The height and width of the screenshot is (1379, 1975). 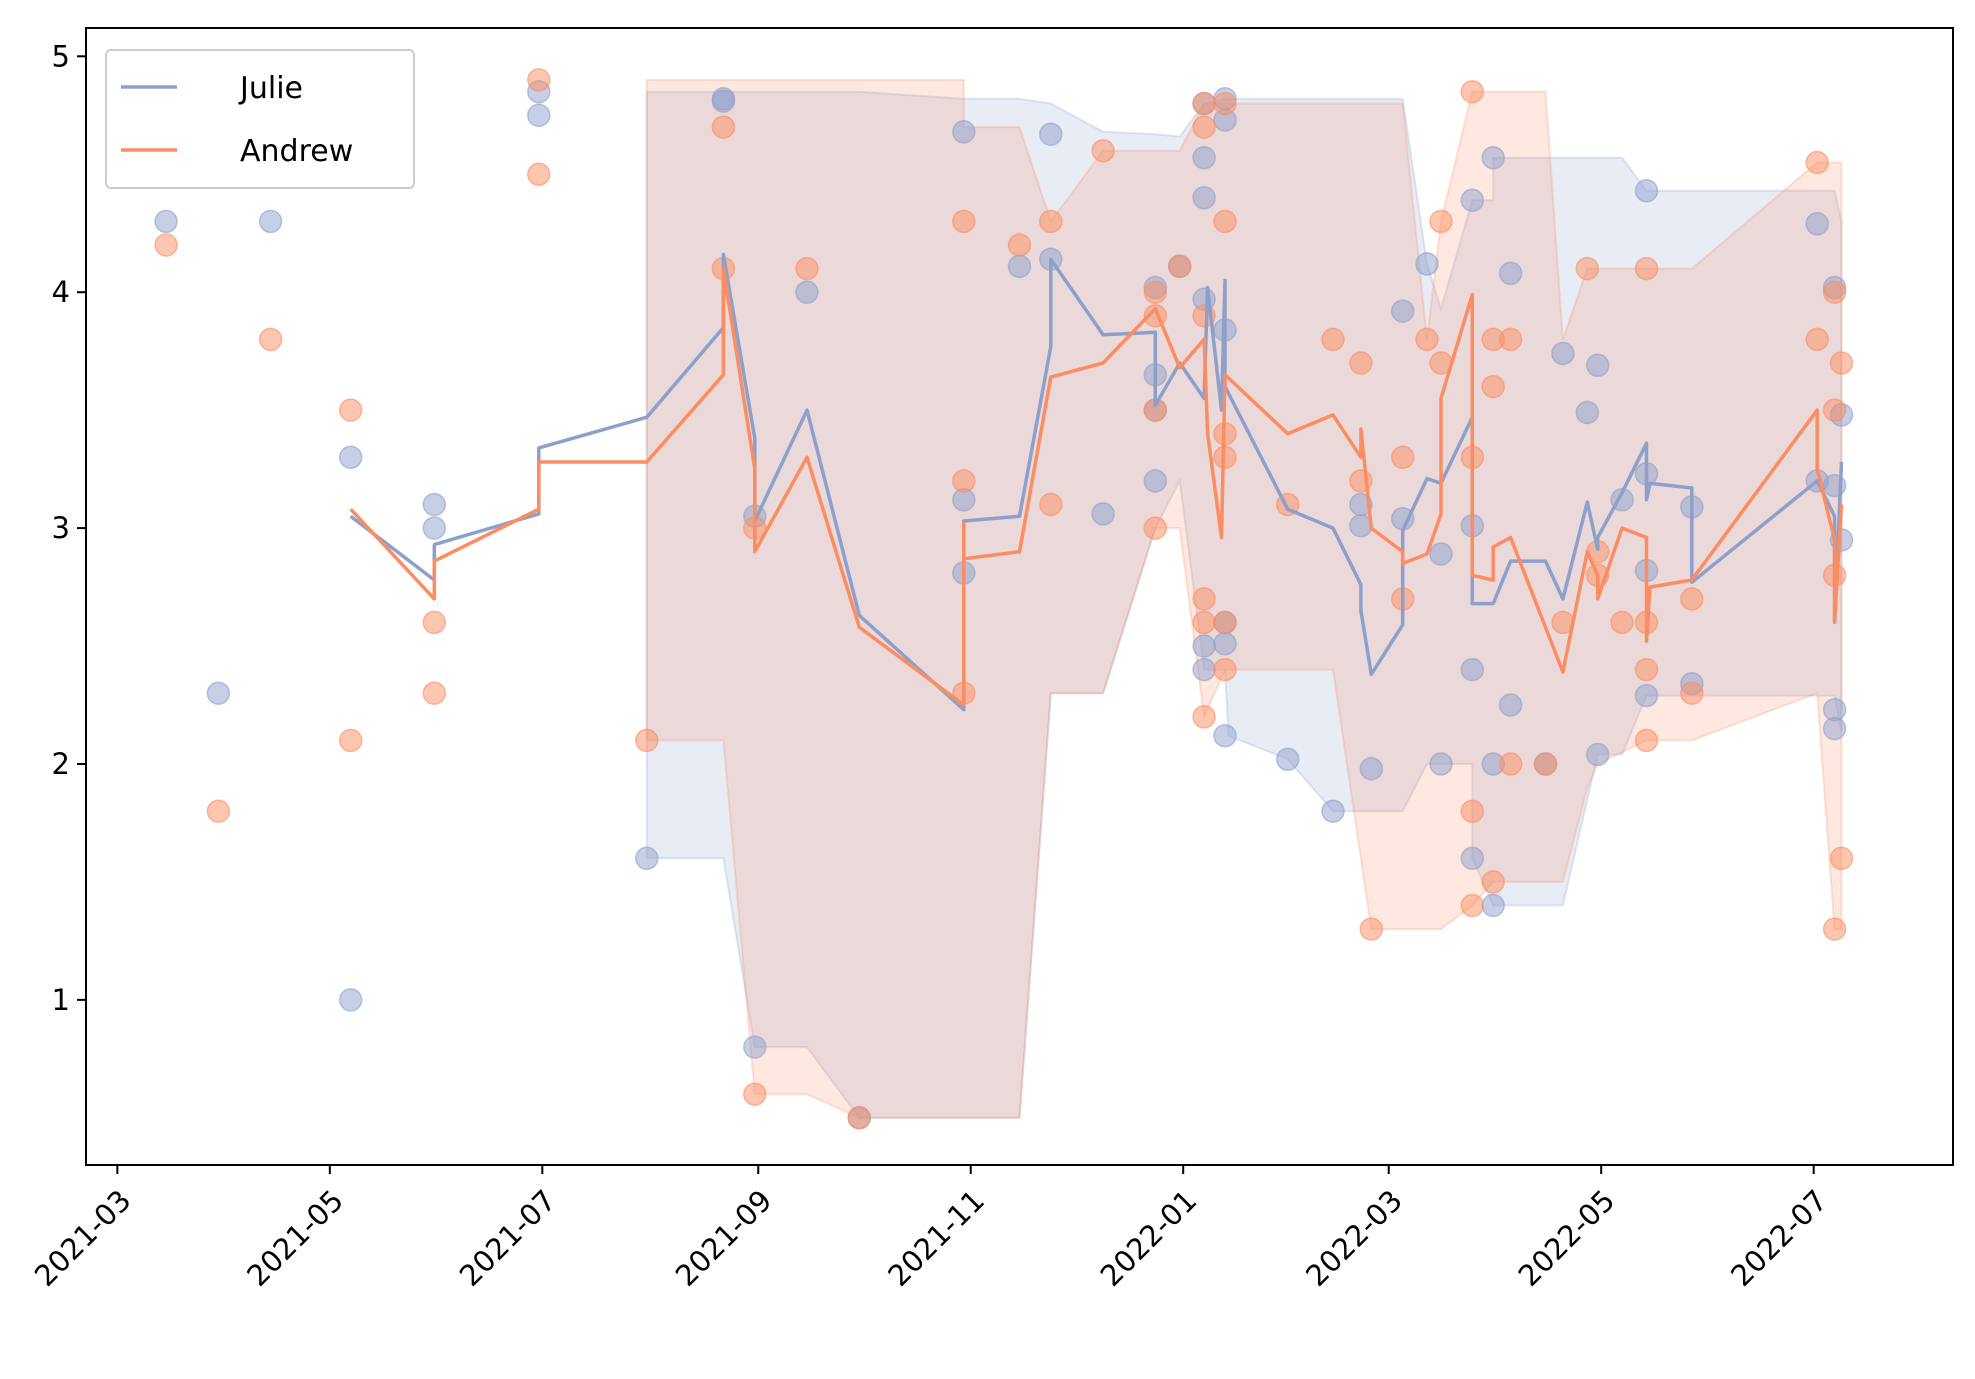 I want to click on y-tick-label: 1, so click(x=61, y=1000).